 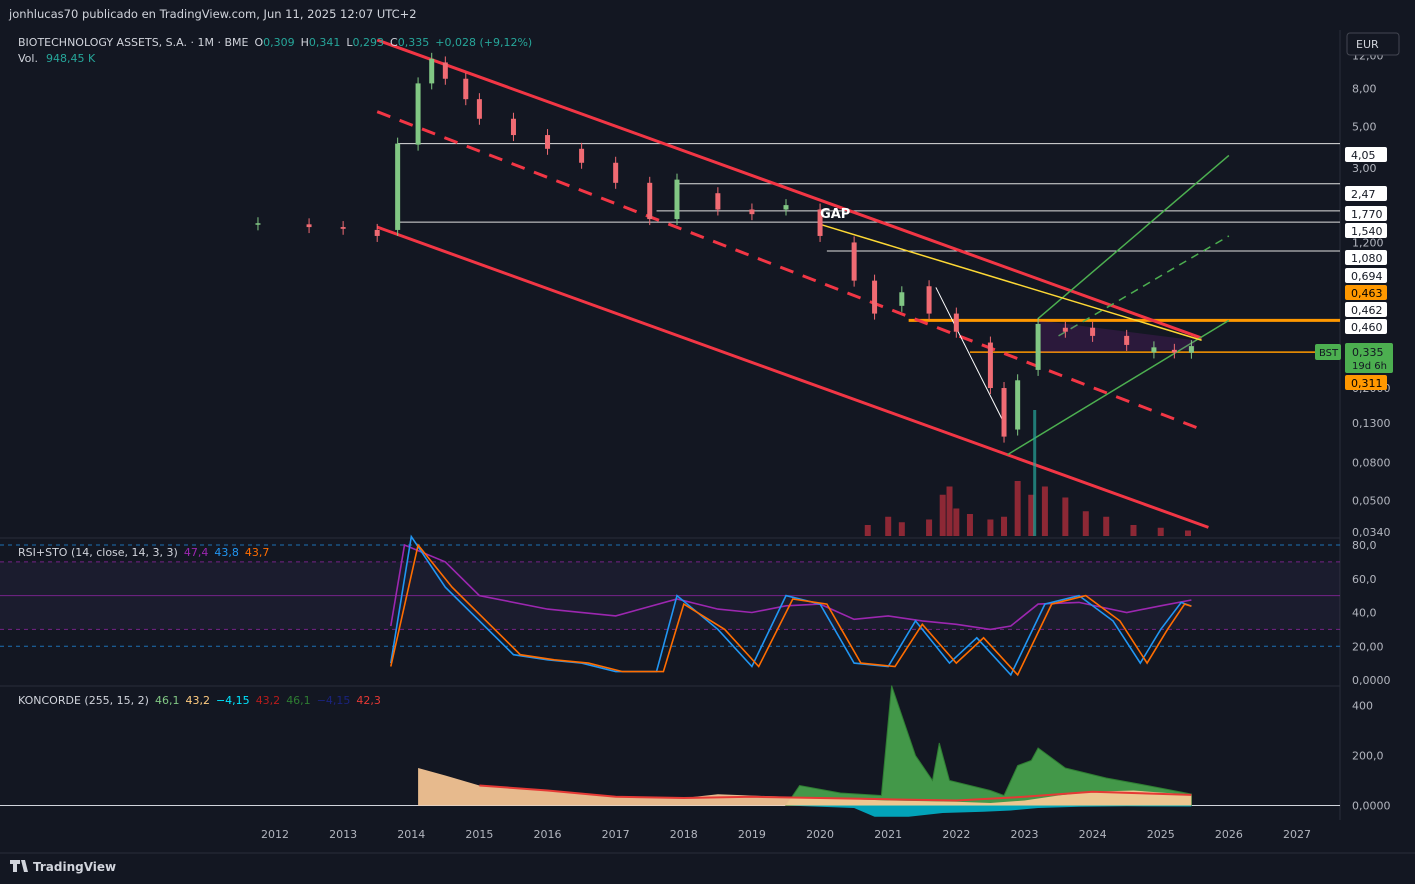 What do you see at coordinates (752, 834) in the screenshot?
I see `time-tick: 2019` at bounding box center [752, 834].